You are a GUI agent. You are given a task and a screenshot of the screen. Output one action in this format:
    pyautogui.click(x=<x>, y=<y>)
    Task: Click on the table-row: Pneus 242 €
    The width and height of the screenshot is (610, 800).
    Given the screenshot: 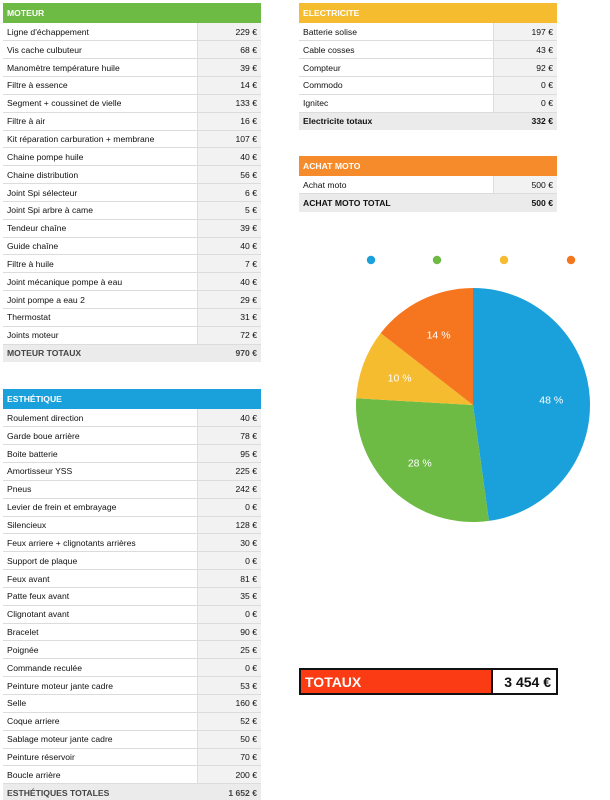 What is the action you would take?
    pyautogui.click(x=132, y=489)
    